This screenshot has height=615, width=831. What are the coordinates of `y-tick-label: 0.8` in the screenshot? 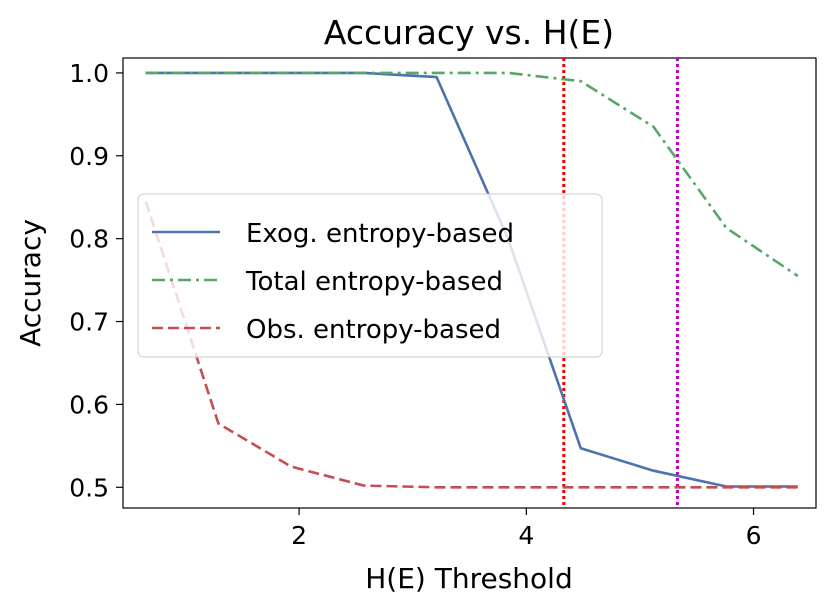 It's located at (89, 239).